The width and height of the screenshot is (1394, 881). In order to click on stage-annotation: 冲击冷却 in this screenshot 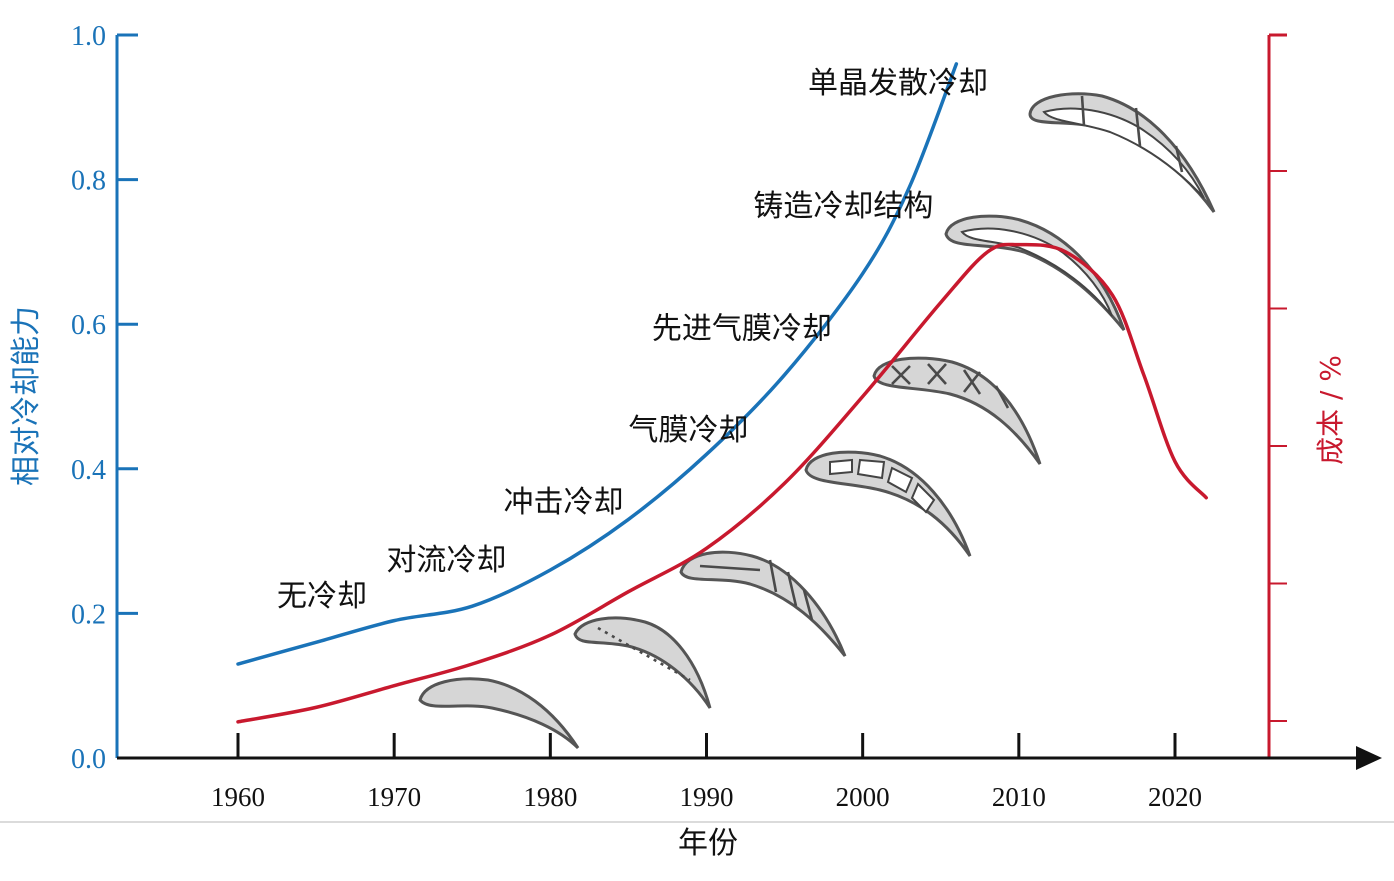, I will do `click(563, 502)`.